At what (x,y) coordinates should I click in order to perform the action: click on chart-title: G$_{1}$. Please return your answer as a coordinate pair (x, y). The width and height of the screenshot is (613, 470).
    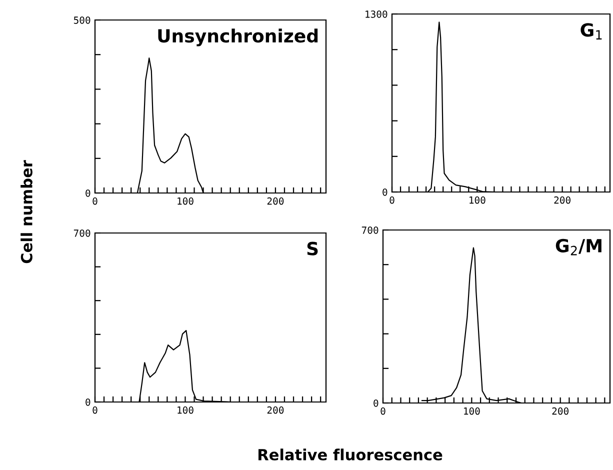
    Looking at the image, I should click on (591, 31).